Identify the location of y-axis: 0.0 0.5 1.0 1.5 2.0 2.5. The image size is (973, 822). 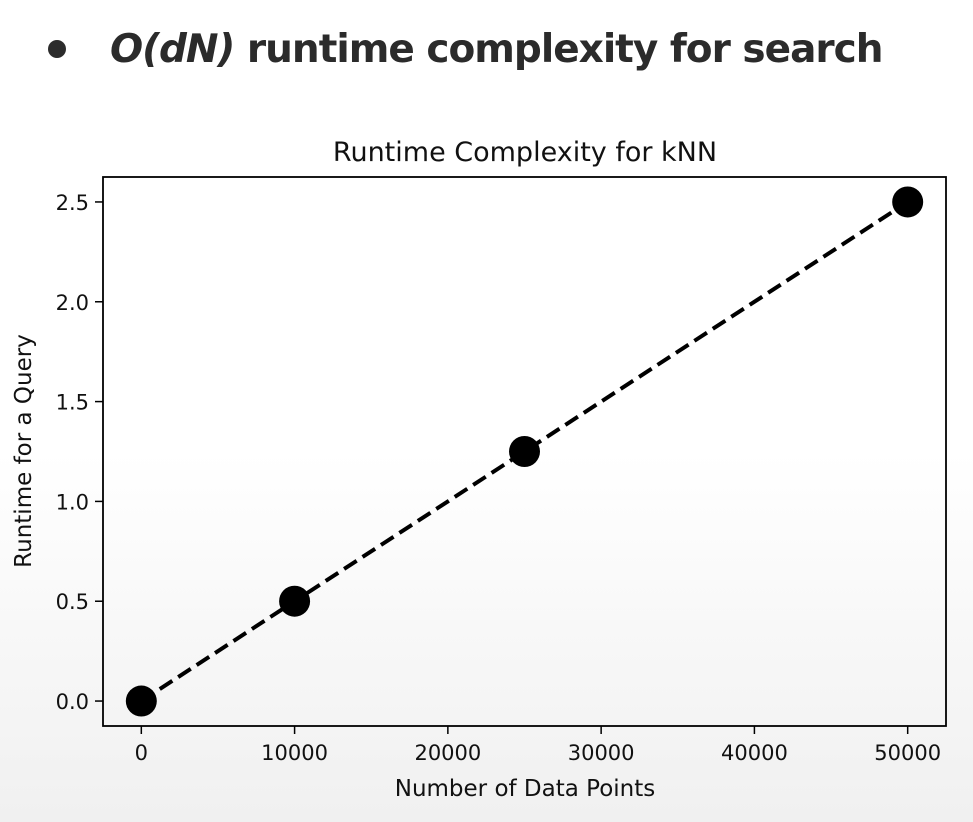
(79, 452).